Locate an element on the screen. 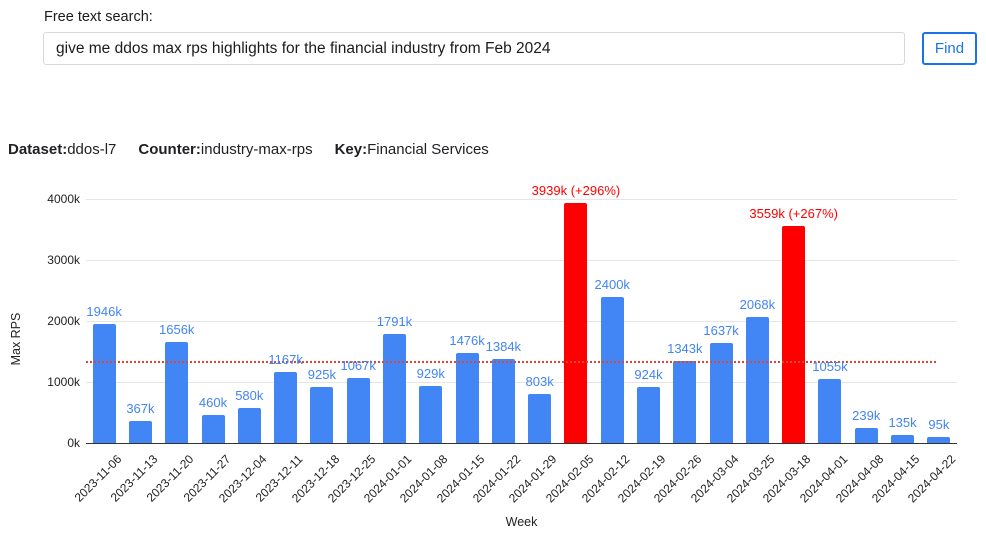  x-axis-tick-label: 2023-11-13 is located at coordinates (134, 478).